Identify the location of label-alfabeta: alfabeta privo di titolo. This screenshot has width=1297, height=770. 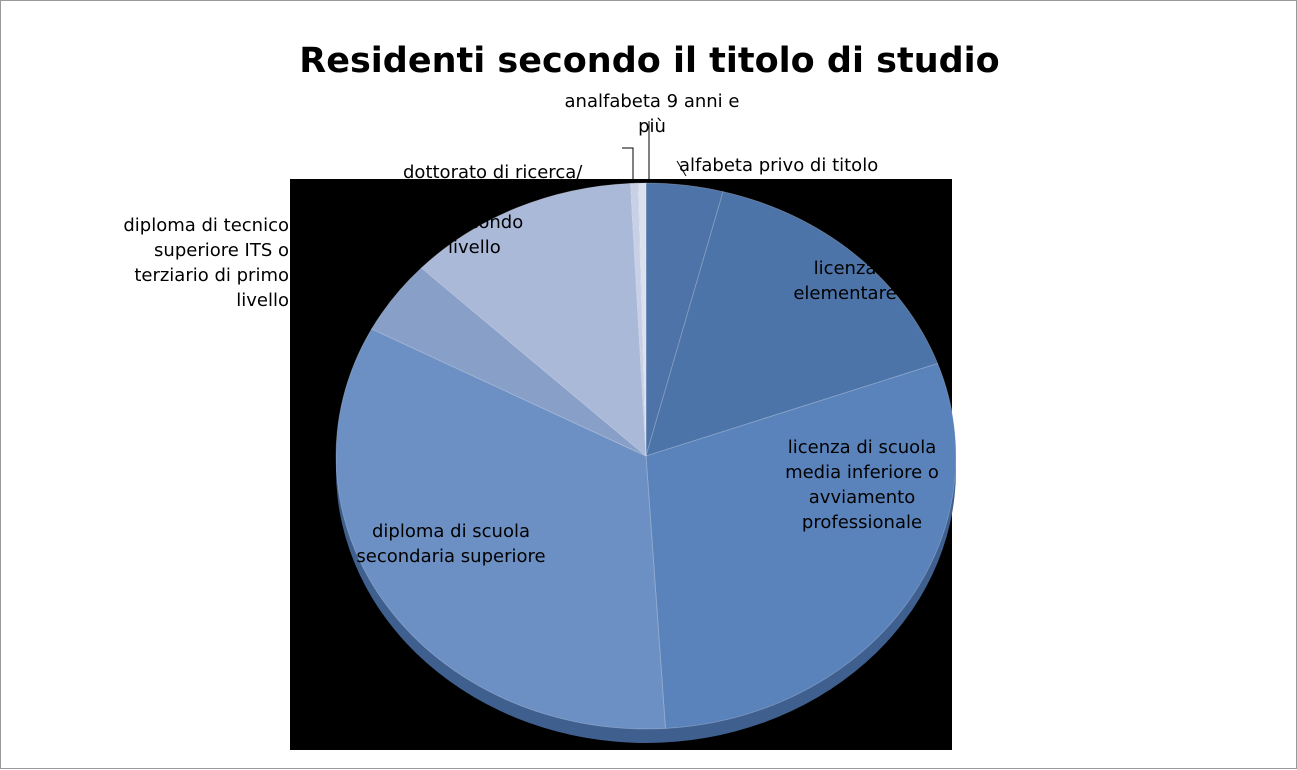
(779, 165).